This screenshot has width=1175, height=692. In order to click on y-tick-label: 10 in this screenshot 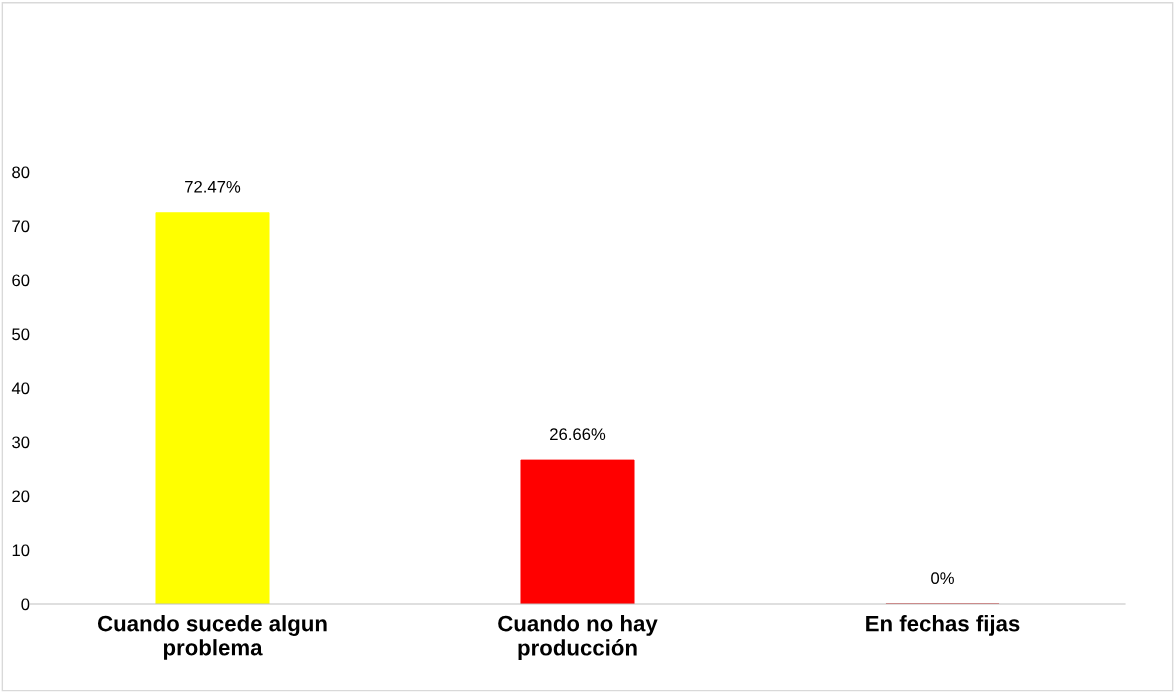, I will do `click(21, 550)`.